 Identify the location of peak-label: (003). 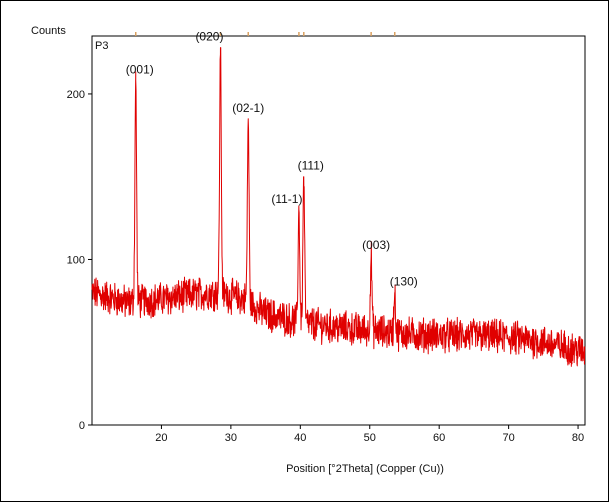
(376, 245).